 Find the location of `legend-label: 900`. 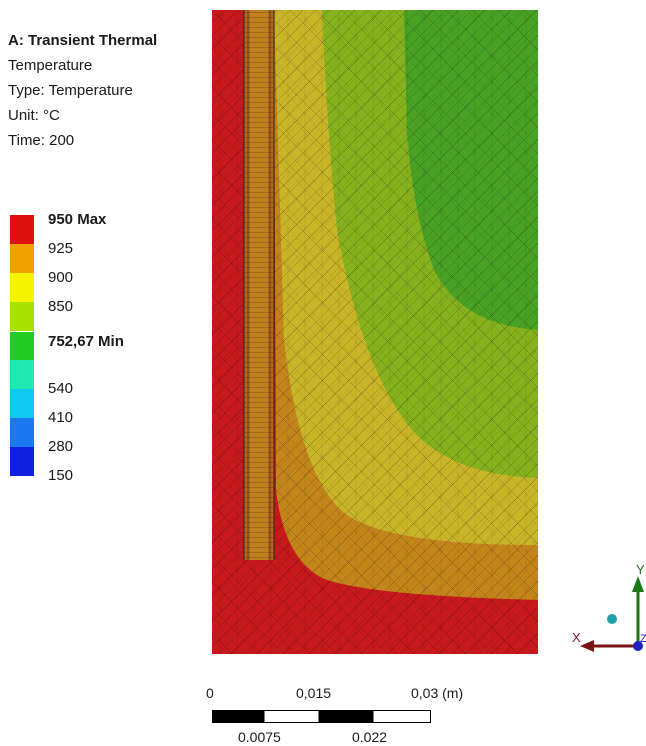

legend-label: 900 is located at coordinates (61, 277).